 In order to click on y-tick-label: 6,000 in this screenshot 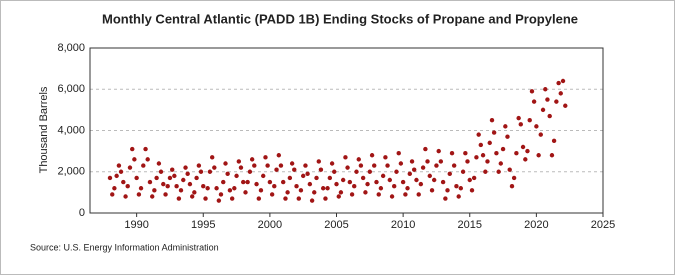, I will do `click(71, 89)`.